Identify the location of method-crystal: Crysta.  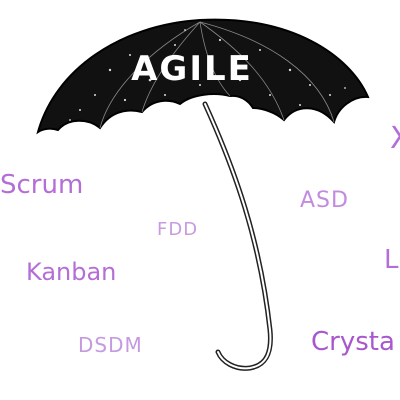
(353, 342).